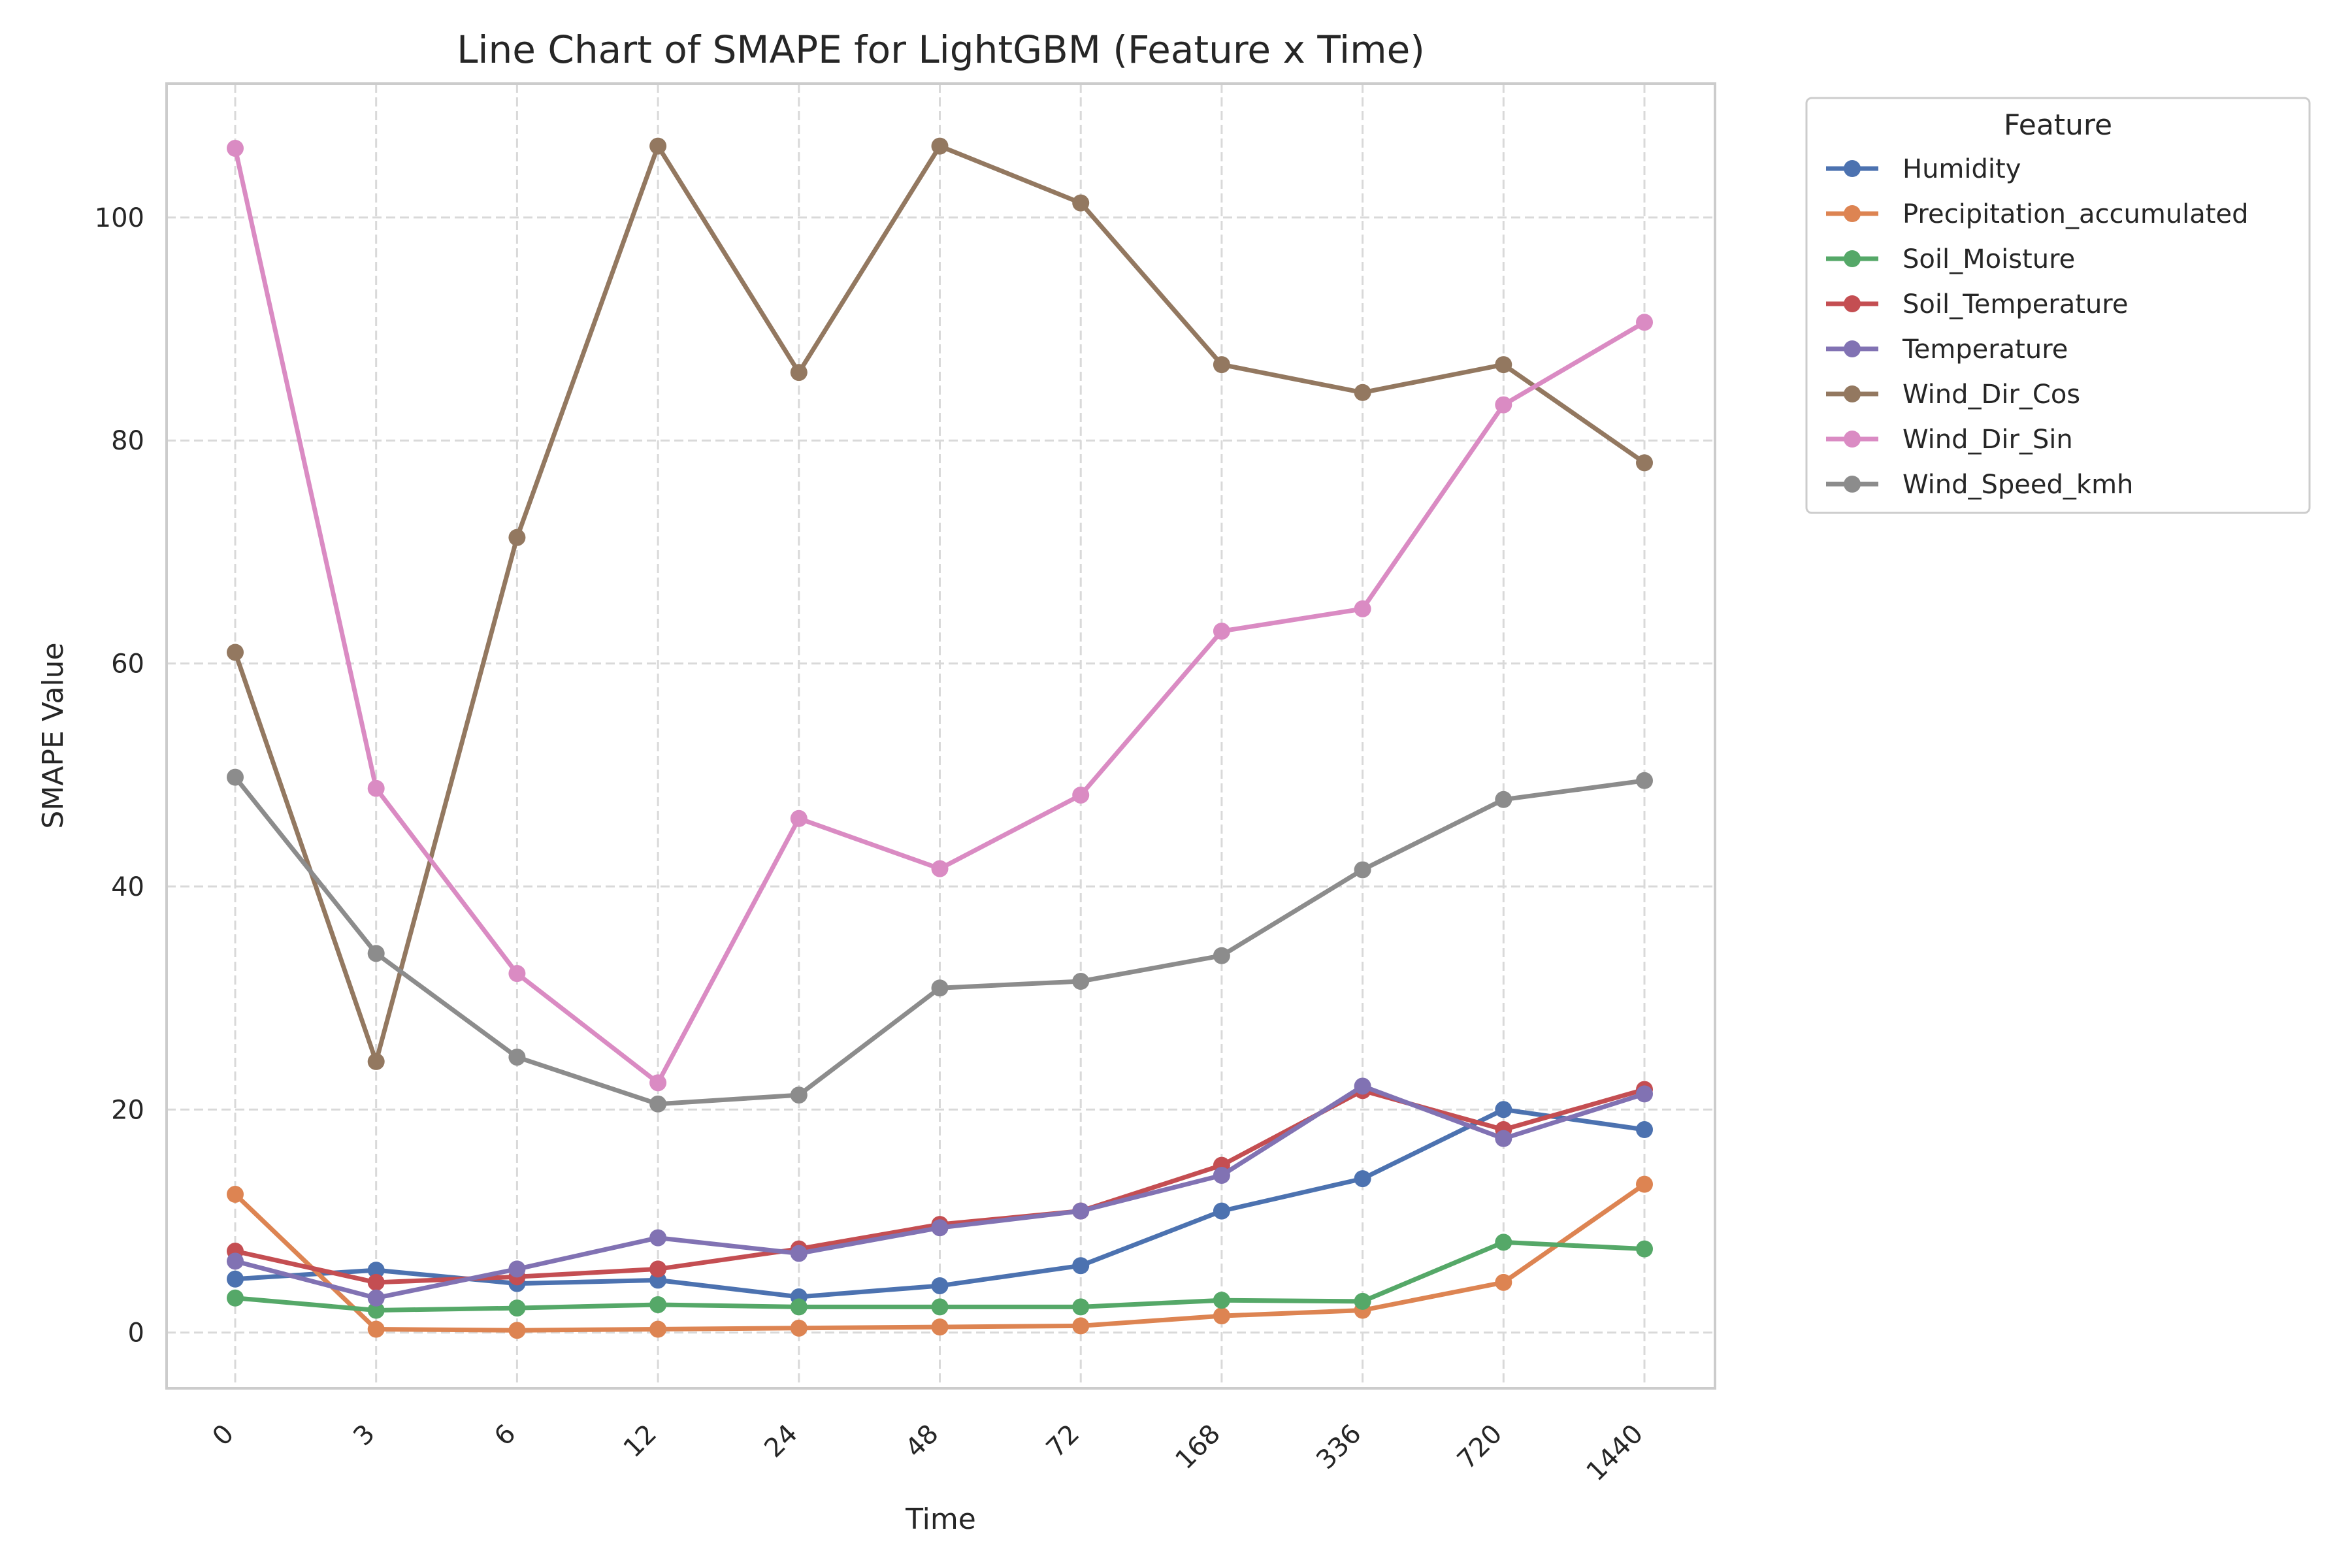  I want to click on legend-label: Soil_Moisture, so click(1989, 259).